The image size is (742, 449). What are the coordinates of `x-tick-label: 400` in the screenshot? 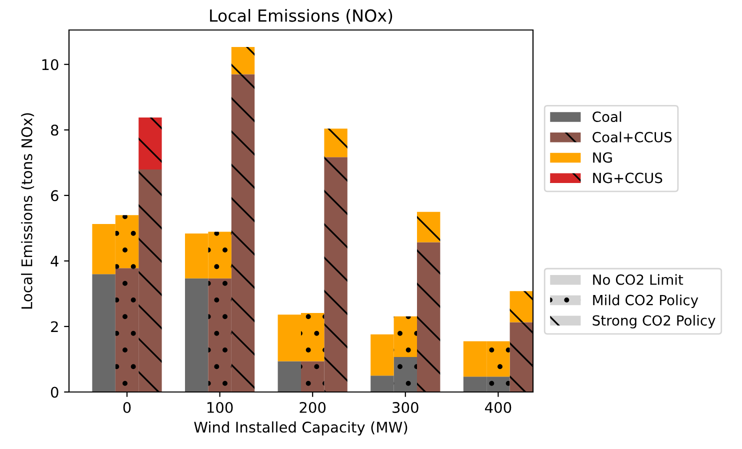 It's located at (498, 408).